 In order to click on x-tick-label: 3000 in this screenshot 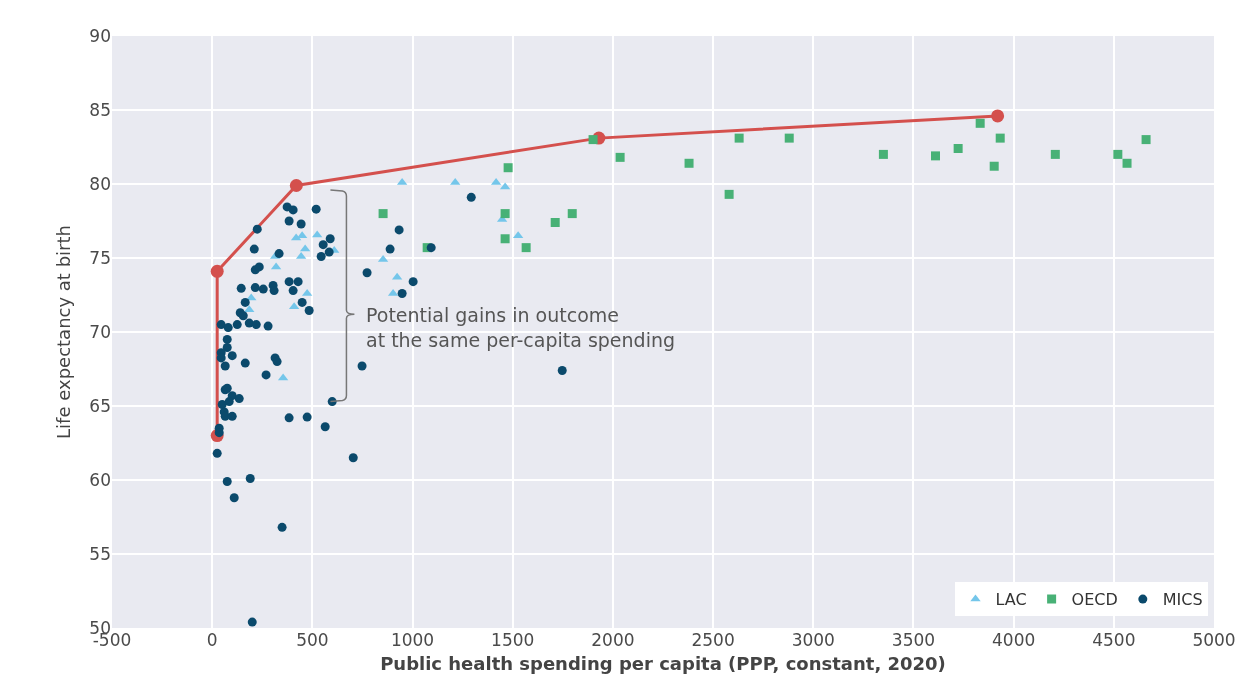, I will do `click(813, 640)`.